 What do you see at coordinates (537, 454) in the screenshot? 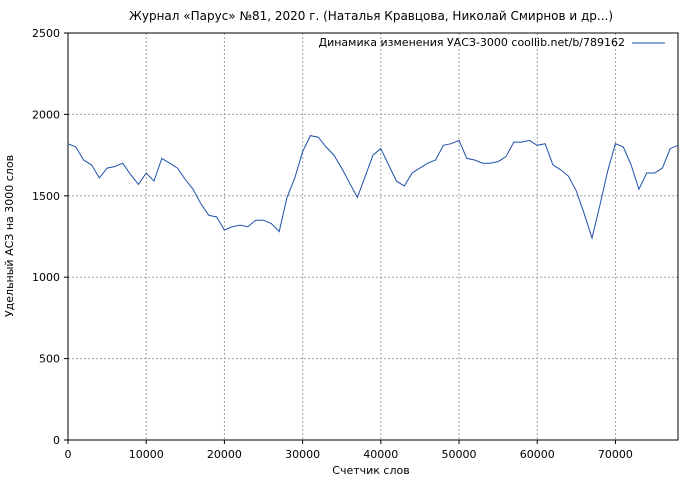
I see `x-tick-label: 60000` at bounding box center [537, 454].